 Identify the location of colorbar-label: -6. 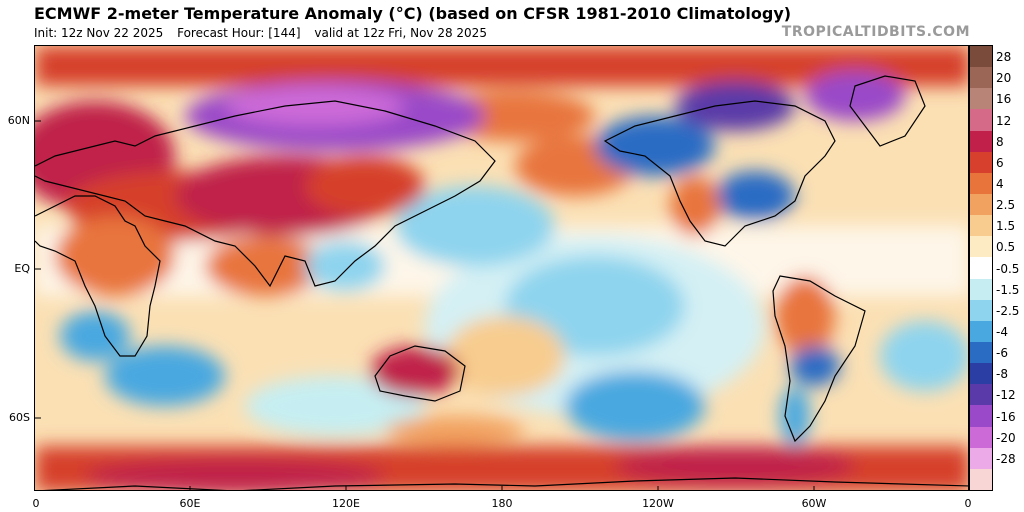
(1002, 353).